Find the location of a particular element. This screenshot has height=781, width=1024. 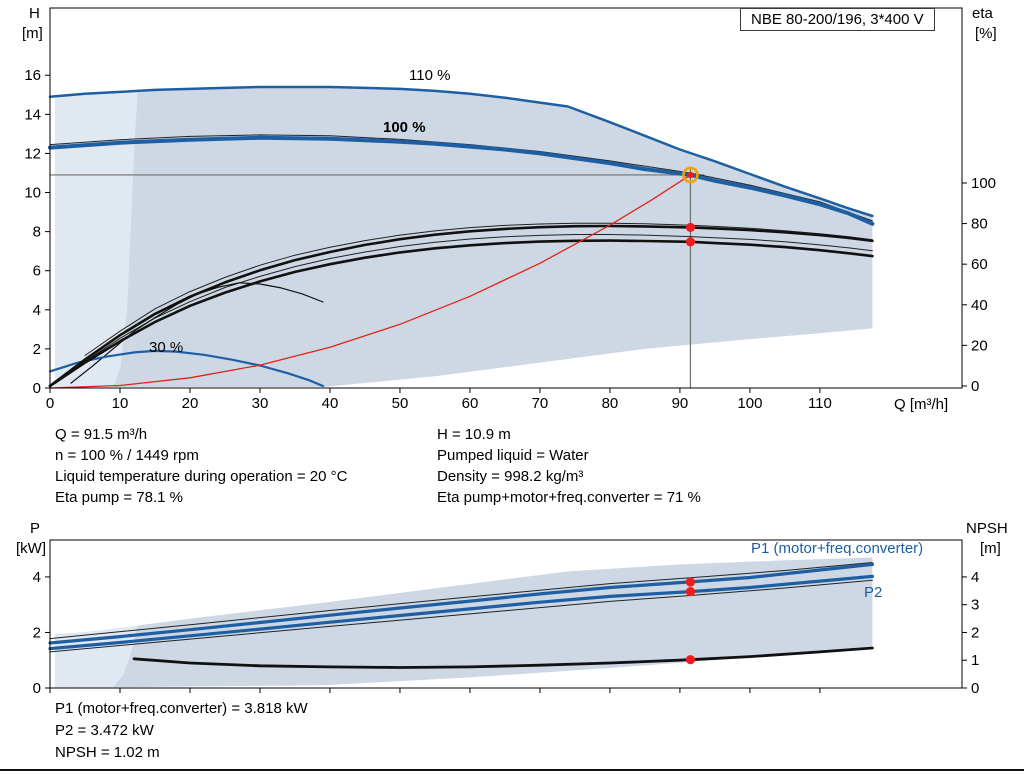

y-tick-label-left: 16 is located at coordinates (32, 75).